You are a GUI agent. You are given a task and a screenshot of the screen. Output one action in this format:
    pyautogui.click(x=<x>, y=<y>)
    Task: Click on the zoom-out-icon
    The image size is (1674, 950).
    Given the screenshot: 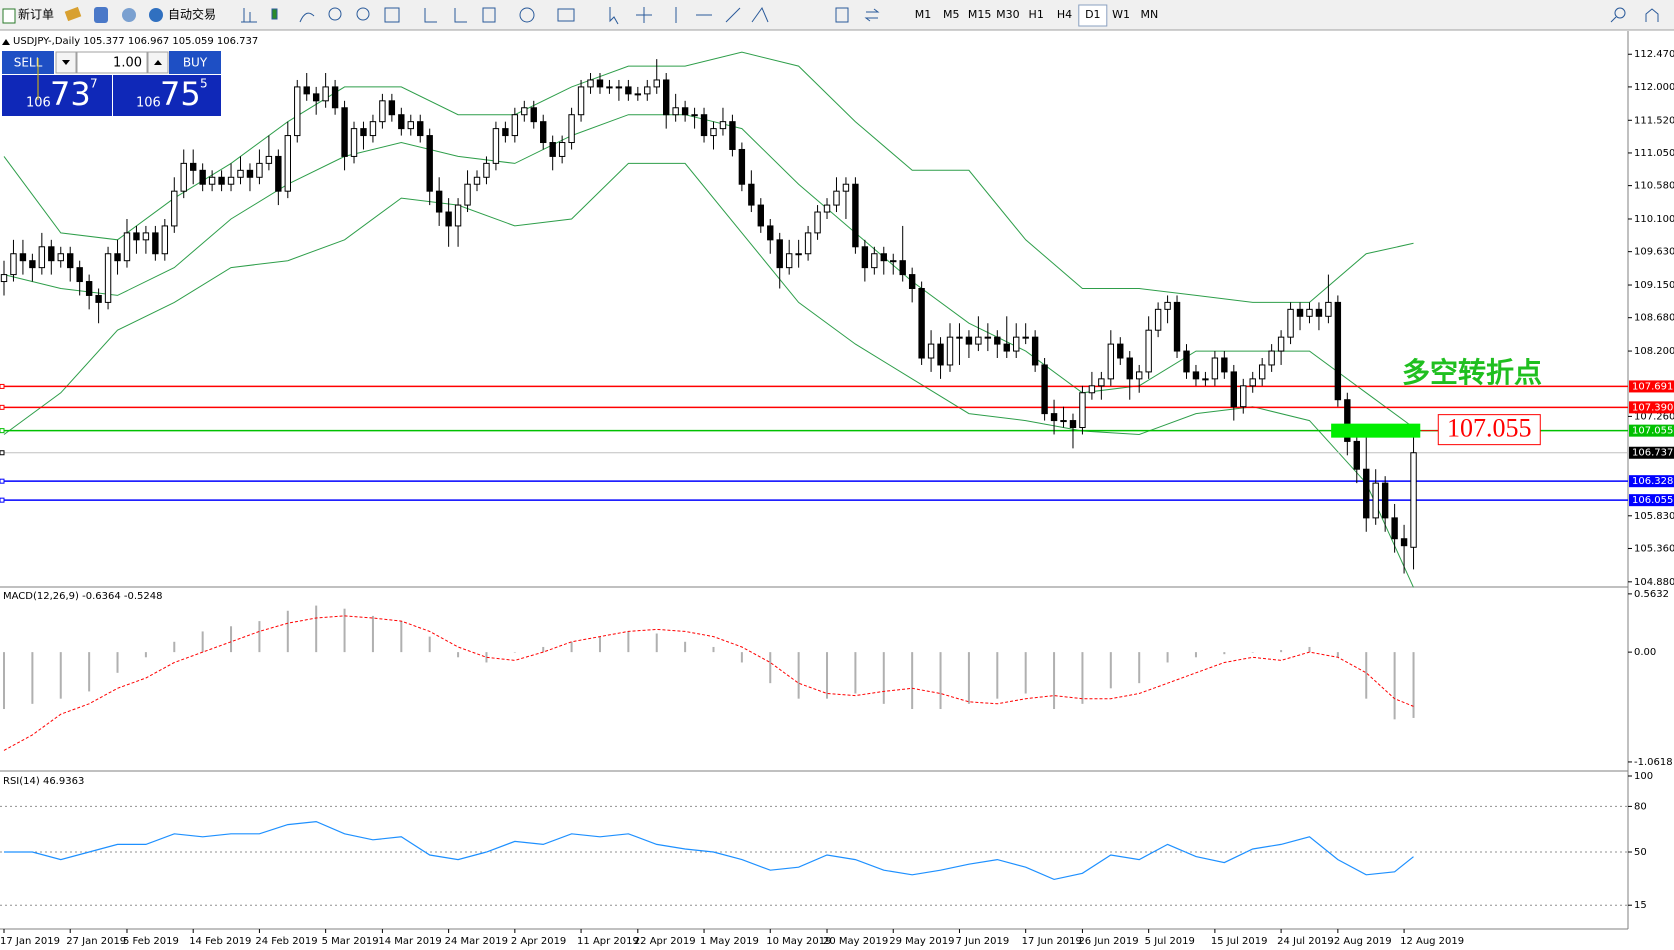 What is the action you would take?
    pyautogui.click(x=363, y=14)
    